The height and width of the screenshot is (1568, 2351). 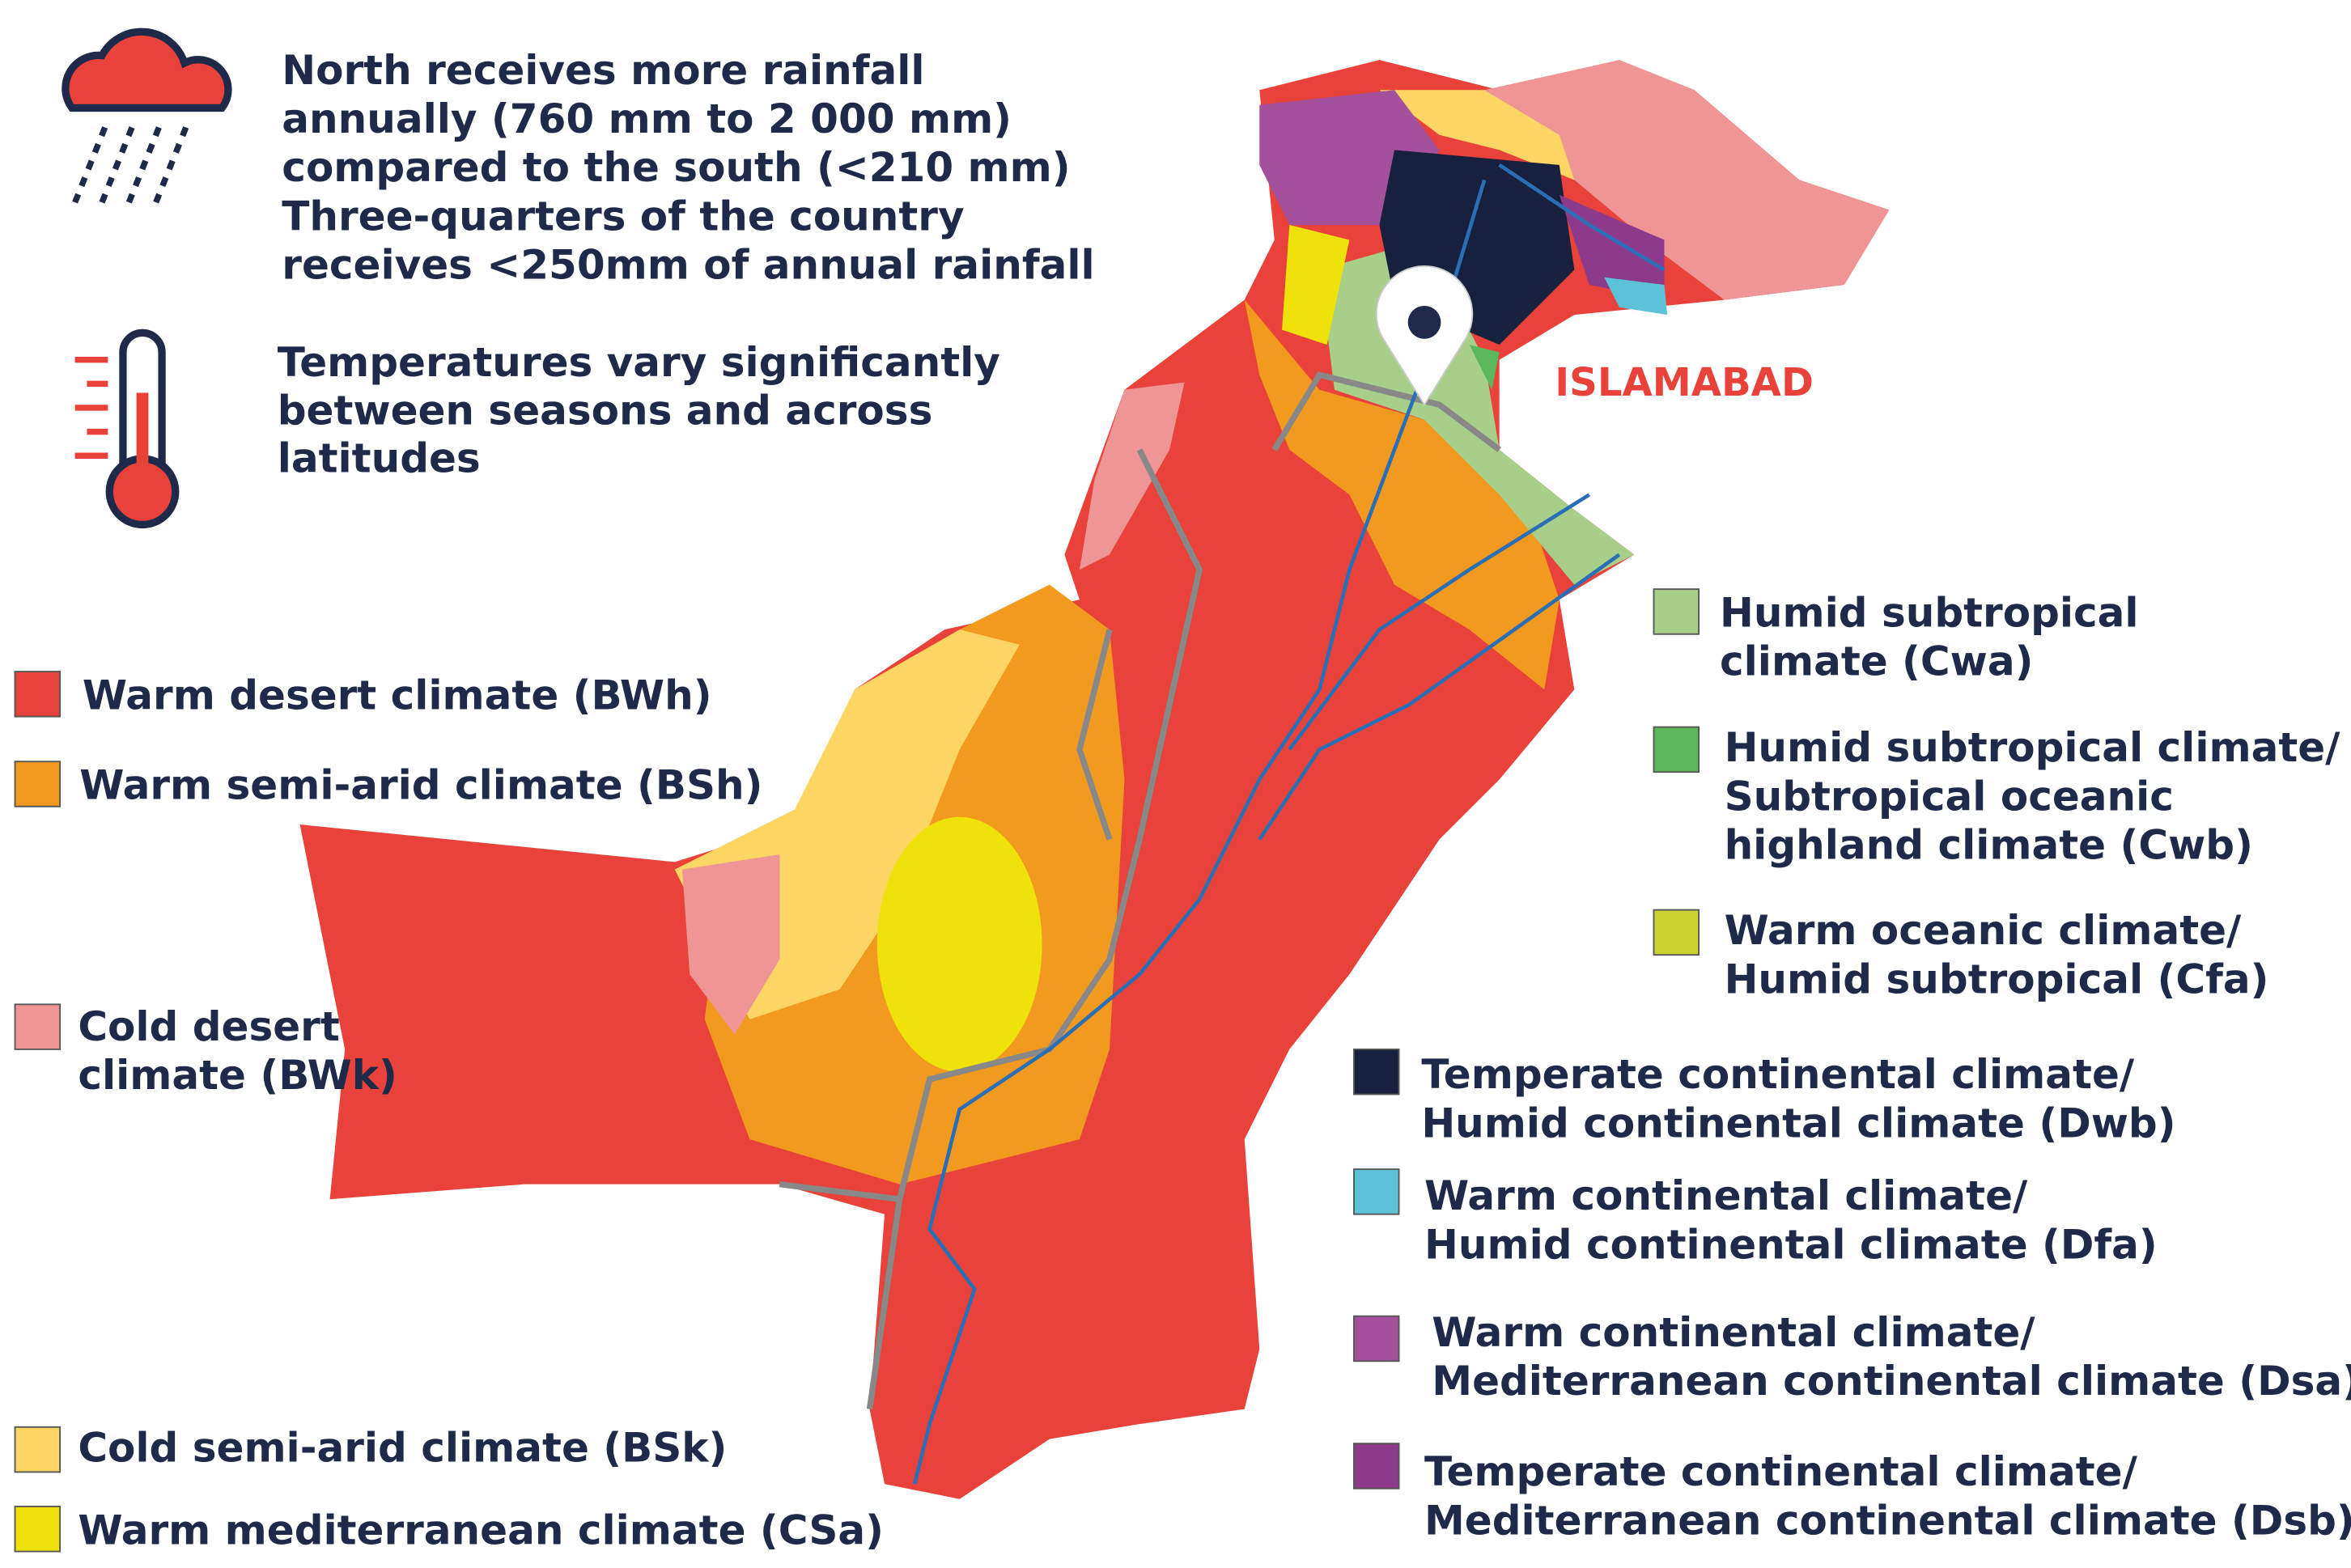 What do you see at coordinates (127, 428) in the screenshot?
I see `thermometer-icon` at bounding box center [127, 428].